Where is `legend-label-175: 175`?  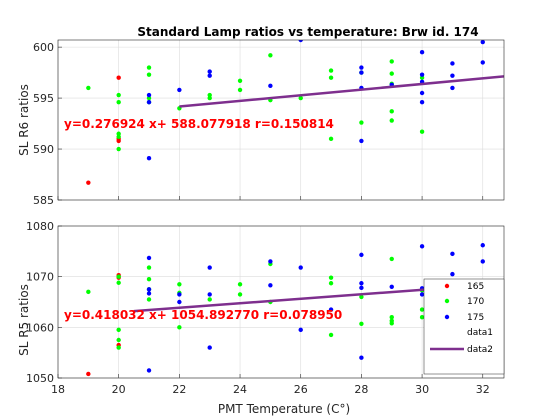
legend-label-175: 175 is located at coordinates (475, 318).